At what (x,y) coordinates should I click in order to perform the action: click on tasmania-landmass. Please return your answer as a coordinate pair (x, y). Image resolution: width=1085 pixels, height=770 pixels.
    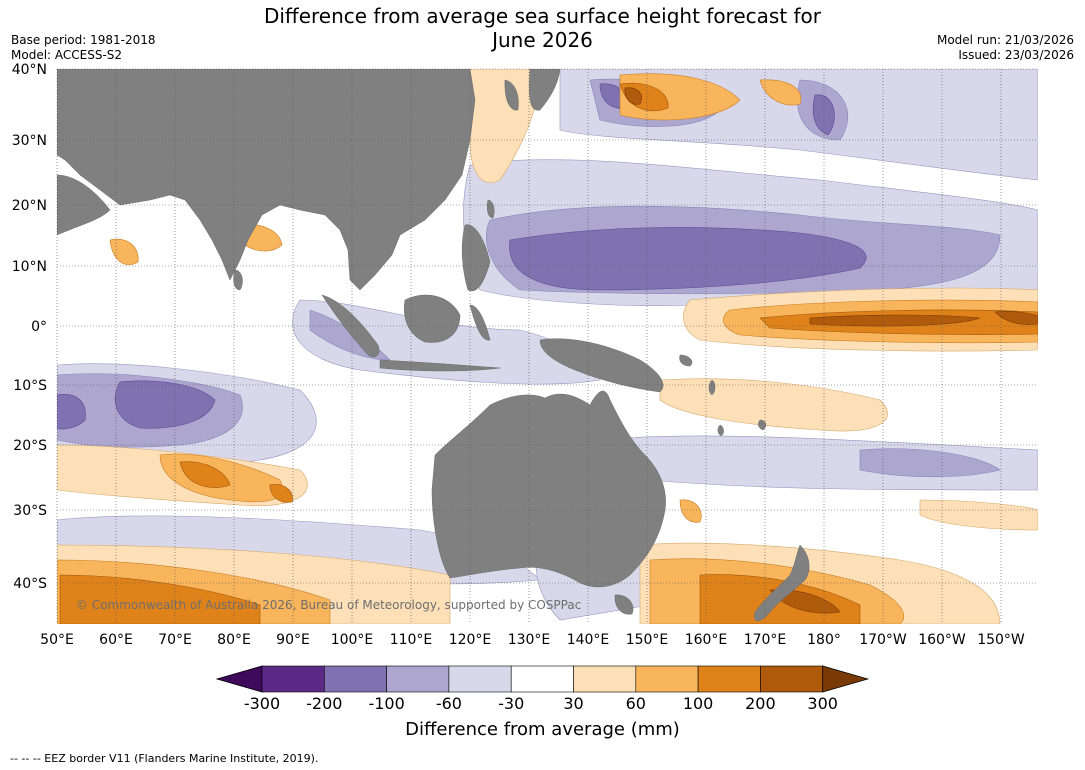
    Looking at the image, I should click on (624, 604).